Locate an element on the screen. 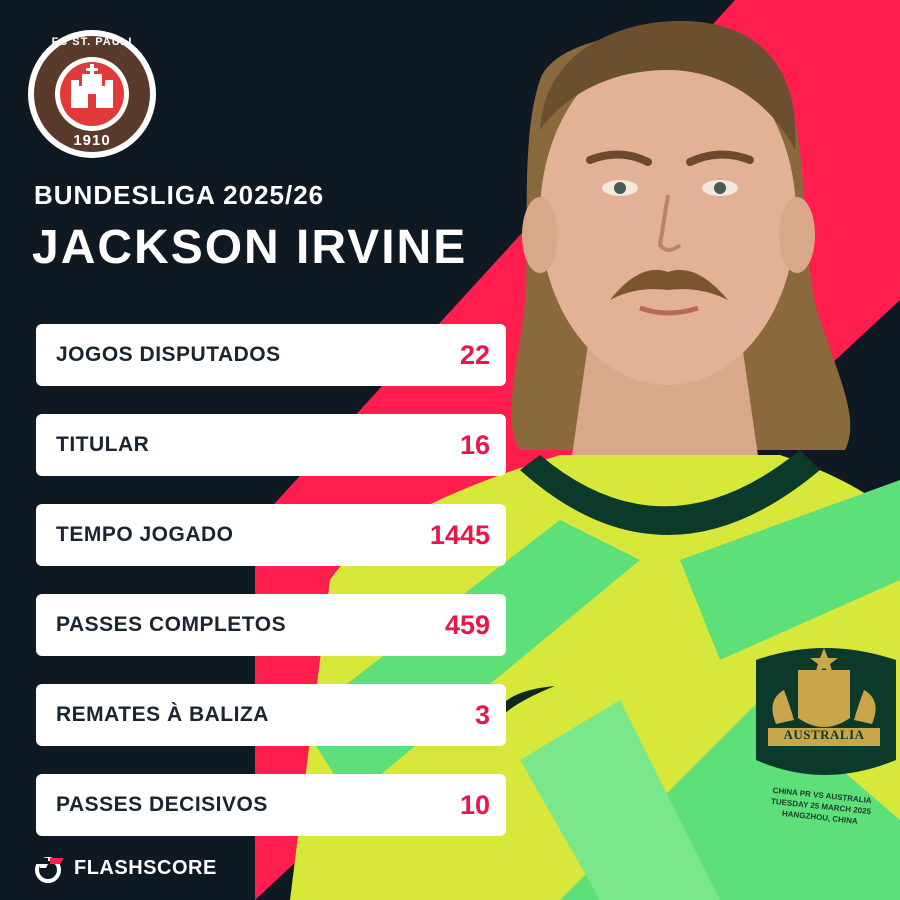 The width and height of the screenshot is (900, 900). flashscore-logo-icon is located at coordinates (49, 870).